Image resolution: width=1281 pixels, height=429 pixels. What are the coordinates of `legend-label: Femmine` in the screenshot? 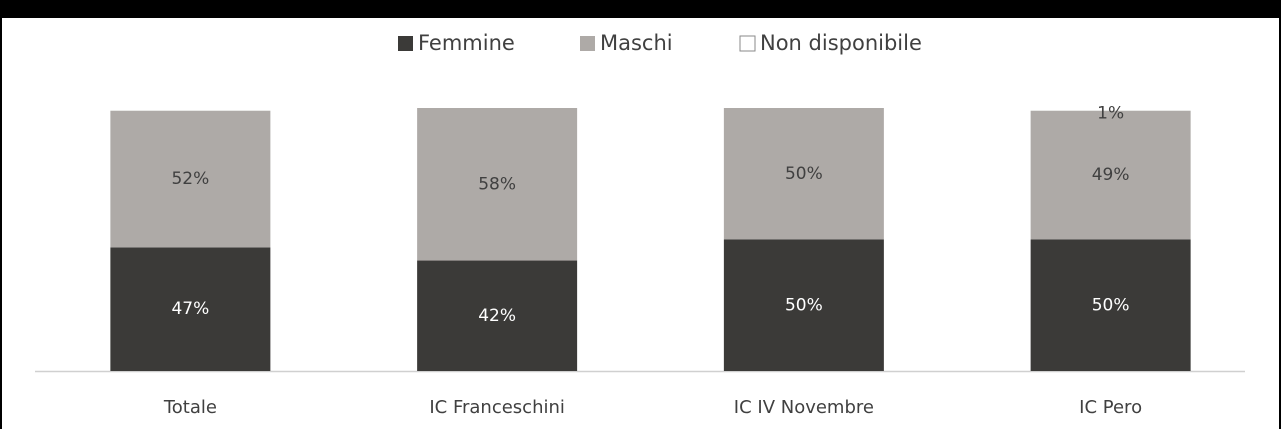 It's located at (466, 43).